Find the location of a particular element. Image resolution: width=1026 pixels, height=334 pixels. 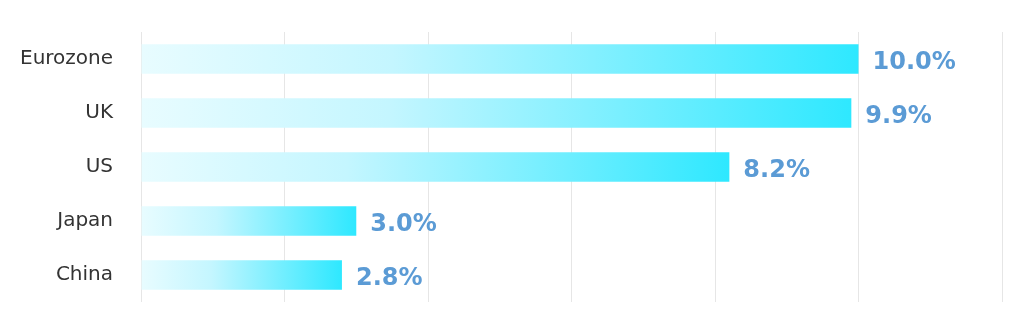

data-label: 3.0% is located at coordinates (403, 223).